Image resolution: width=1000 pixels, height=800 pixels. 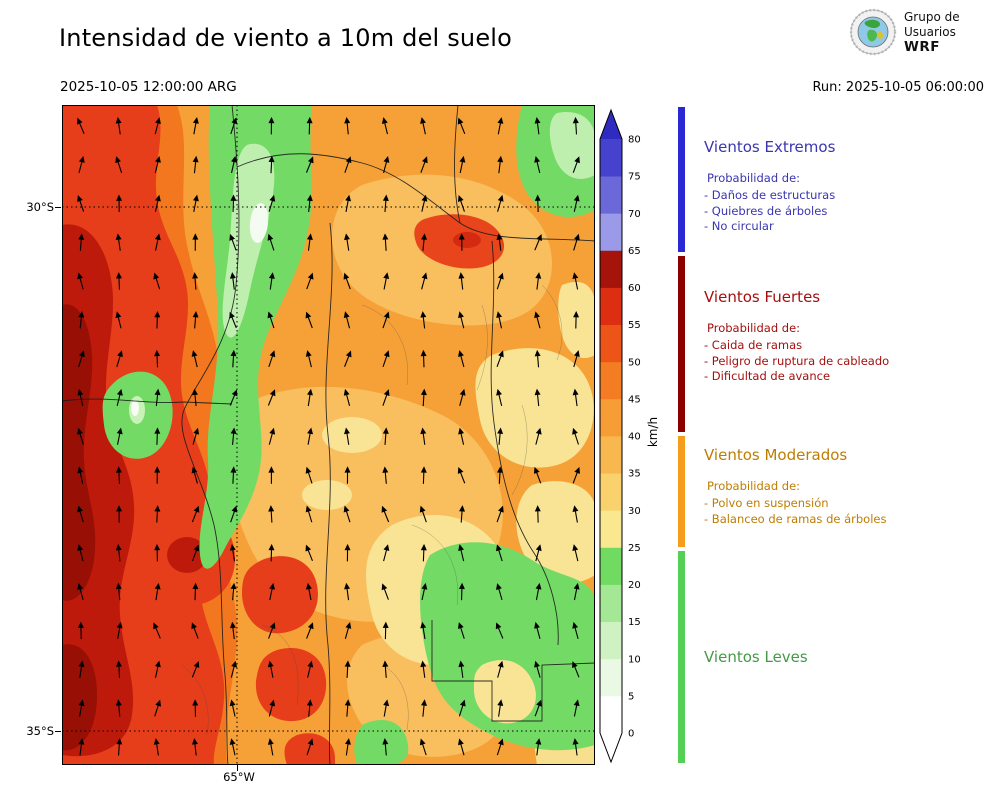 I want to click on globe-icon, so click(x=873, y=32).